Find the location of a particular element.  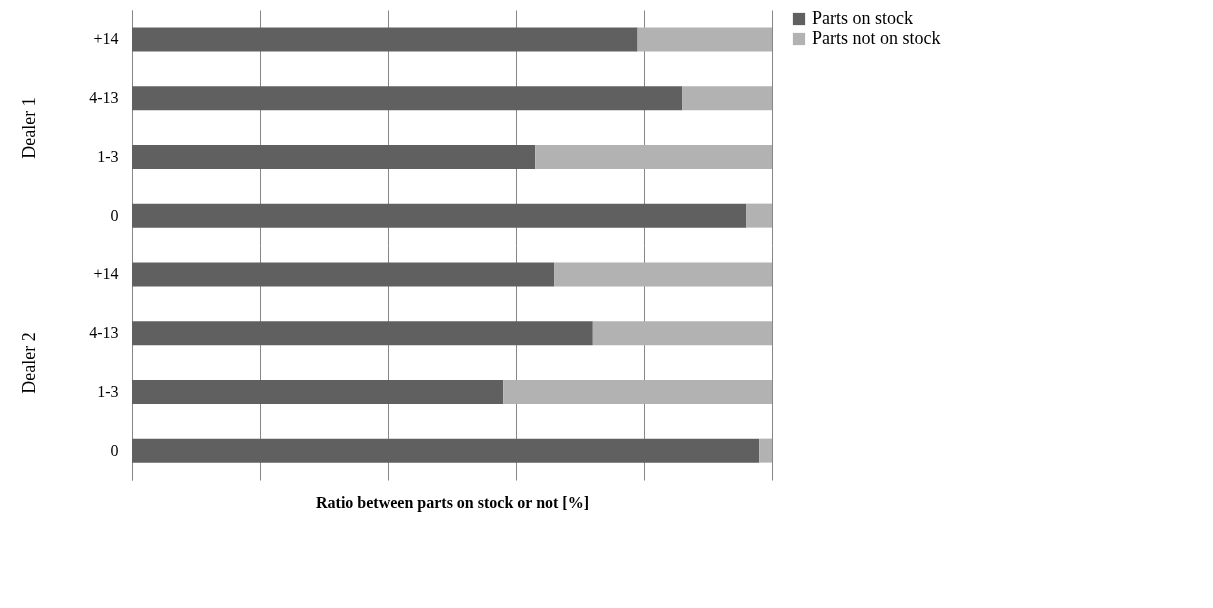

legend-label: Parts on stock is located at coordinates (862, 18).